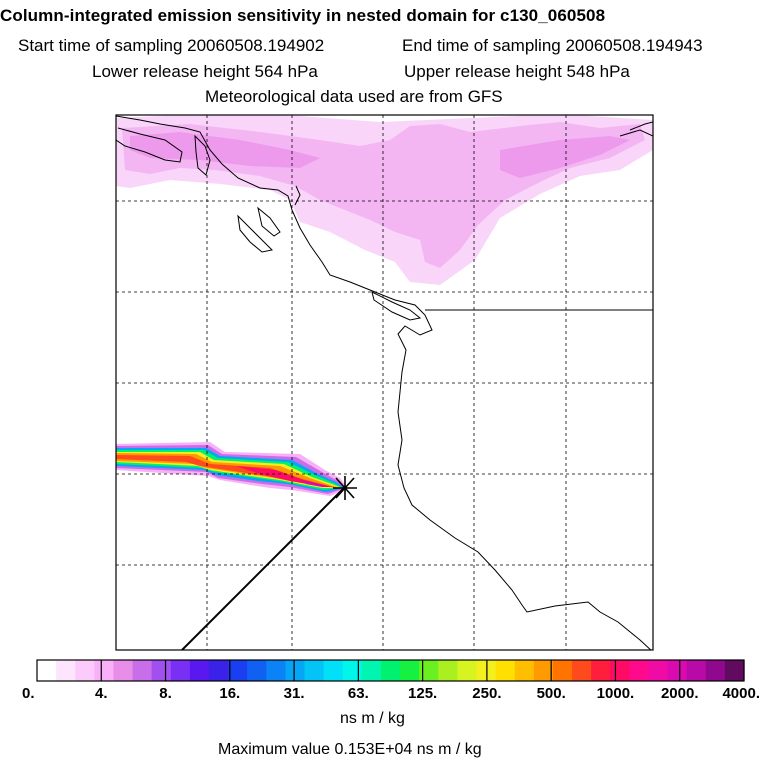  Describe the element at coordinates (552, 45) in the screenshot. I see `end-time-label: End time of sampling 20060508.194943` at that location.